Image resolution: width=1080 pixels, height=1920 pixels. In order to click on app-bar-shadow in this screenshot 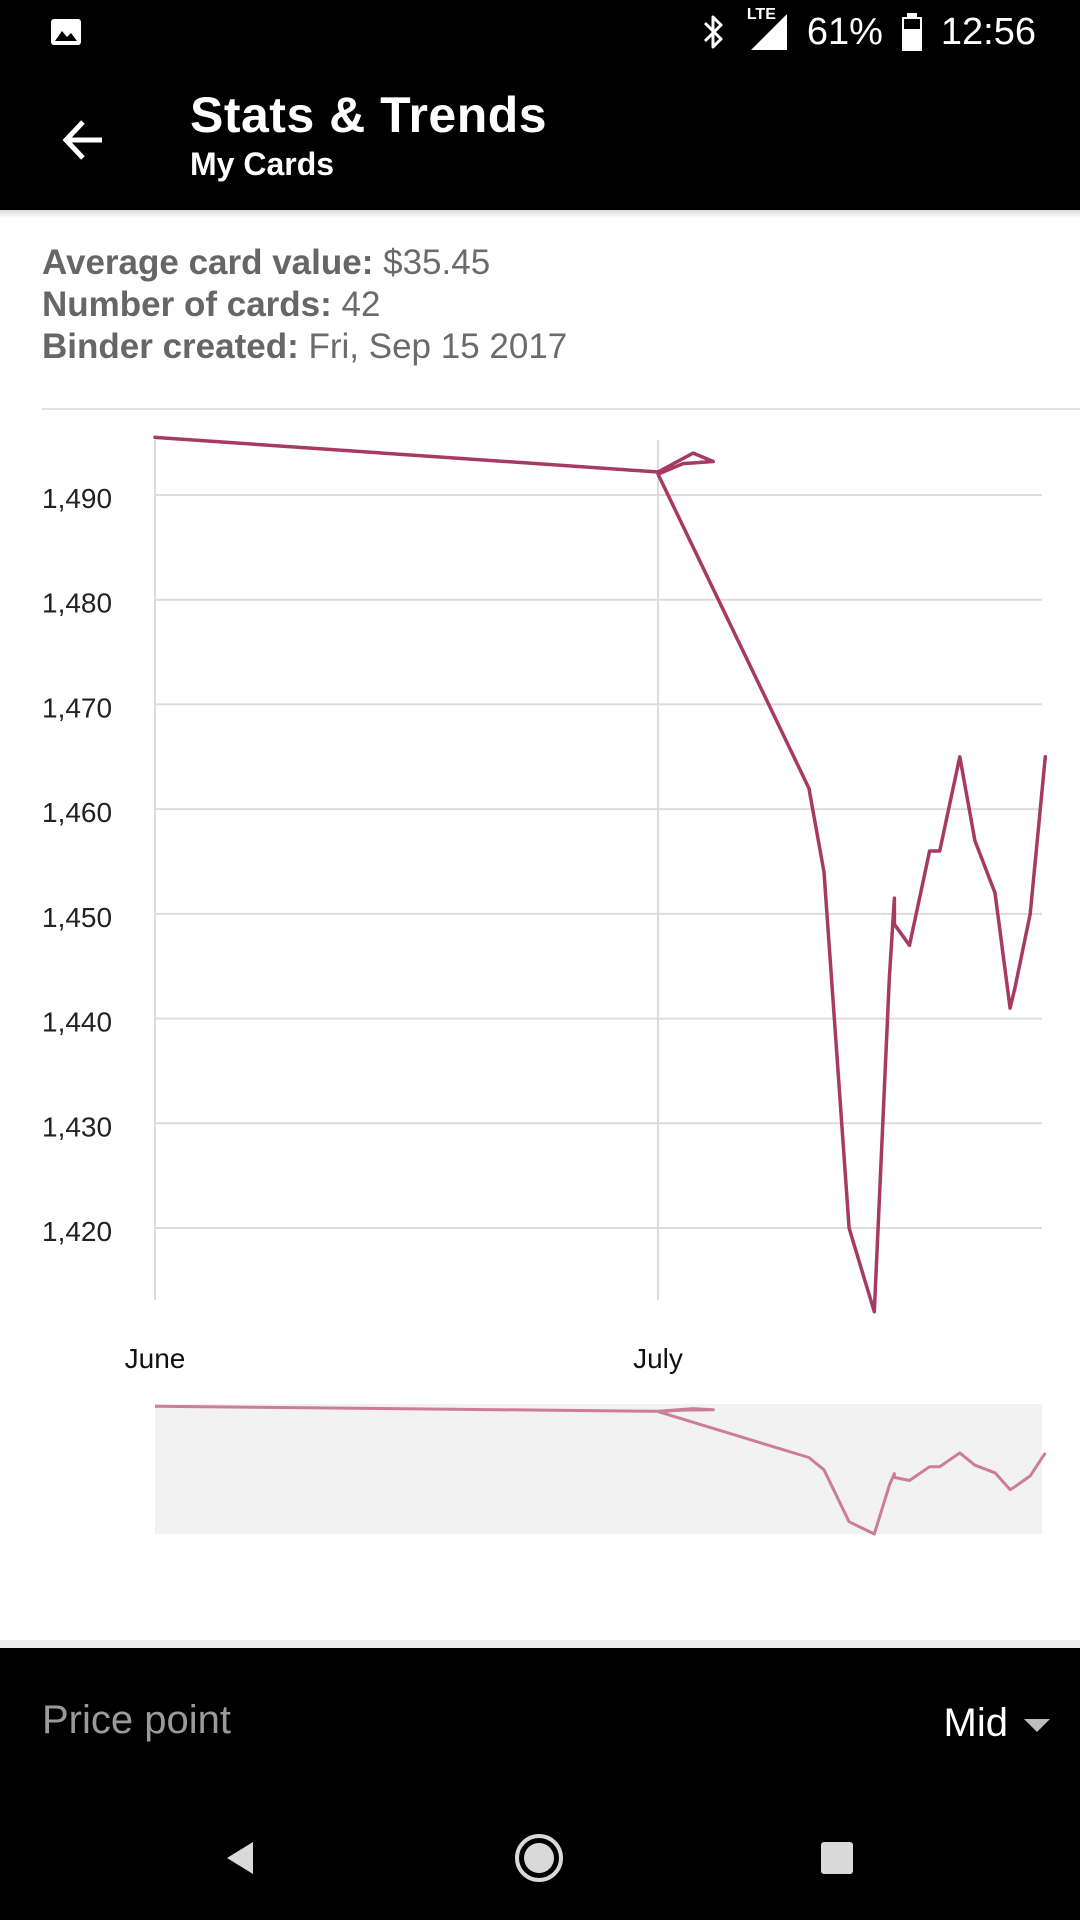, I will do `click(540, 214)`.